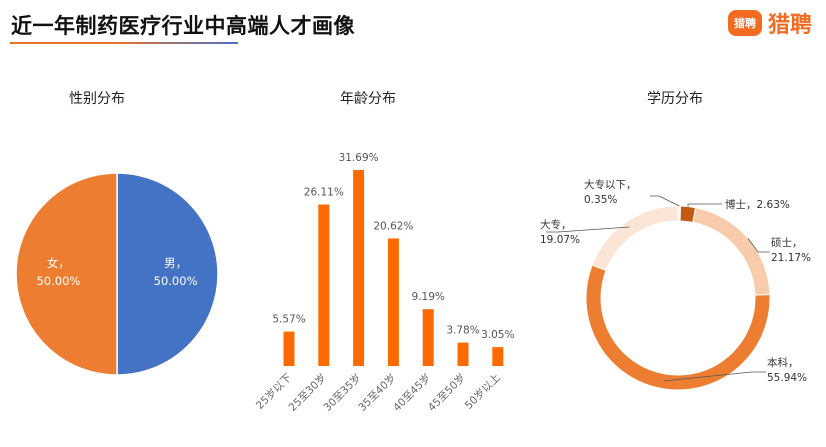 The image size is (826, 447). Describe the element at coordinates (393, 226) in the screenshot. I see `bar-value-label: 20.62%` at that location.